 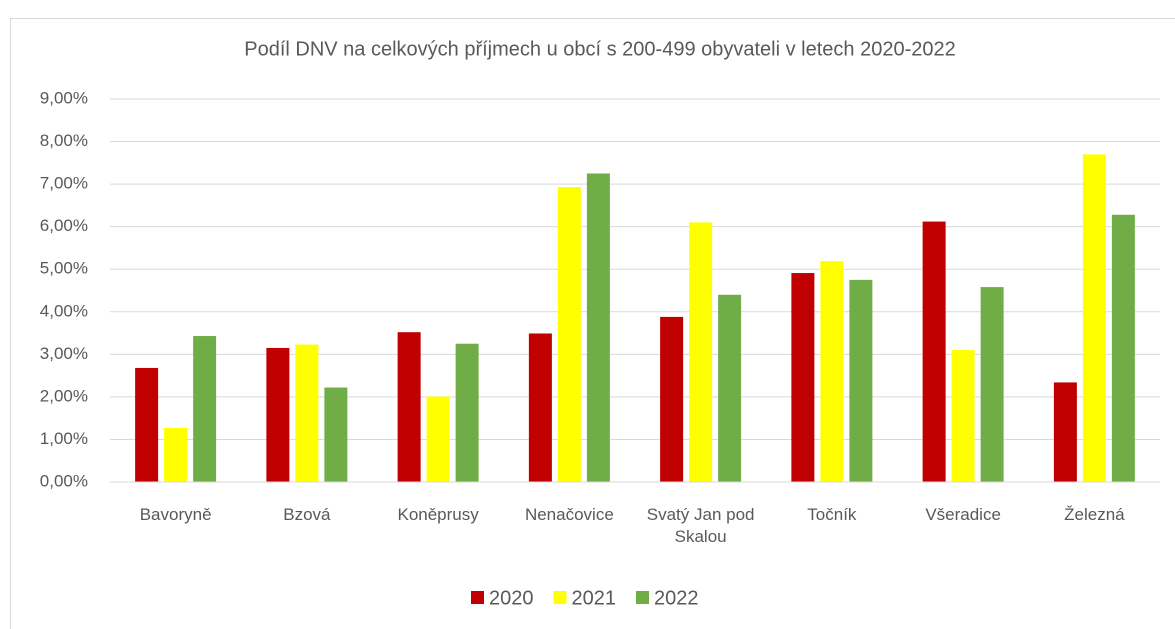 What do you see at coordinates (594, 598) in the screenshot?
I see `legend-label: 2021` at bounding box center [594, 598].